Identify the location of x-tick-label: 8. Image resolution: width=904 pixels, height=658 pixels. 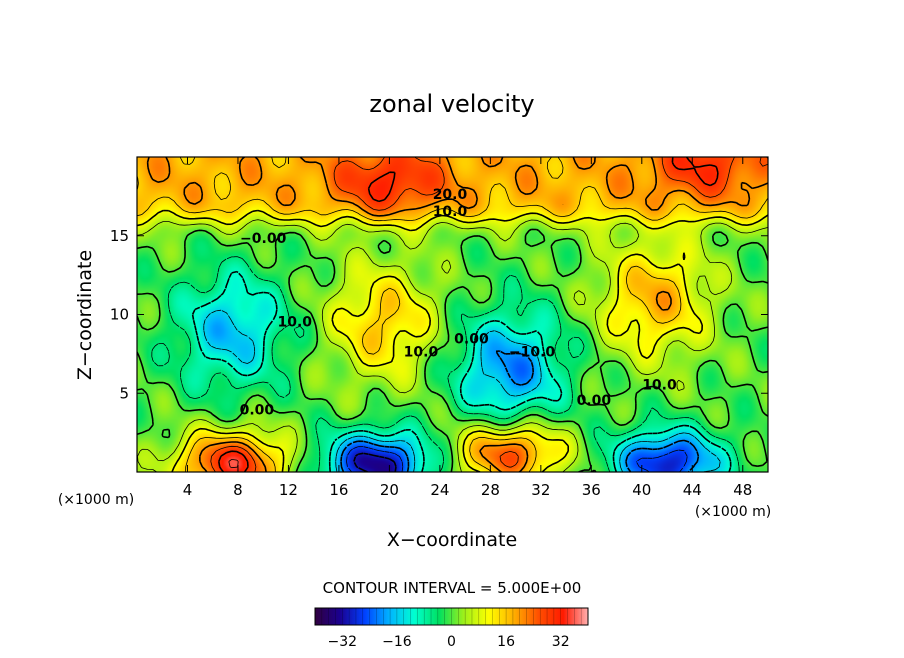
(238, 490).